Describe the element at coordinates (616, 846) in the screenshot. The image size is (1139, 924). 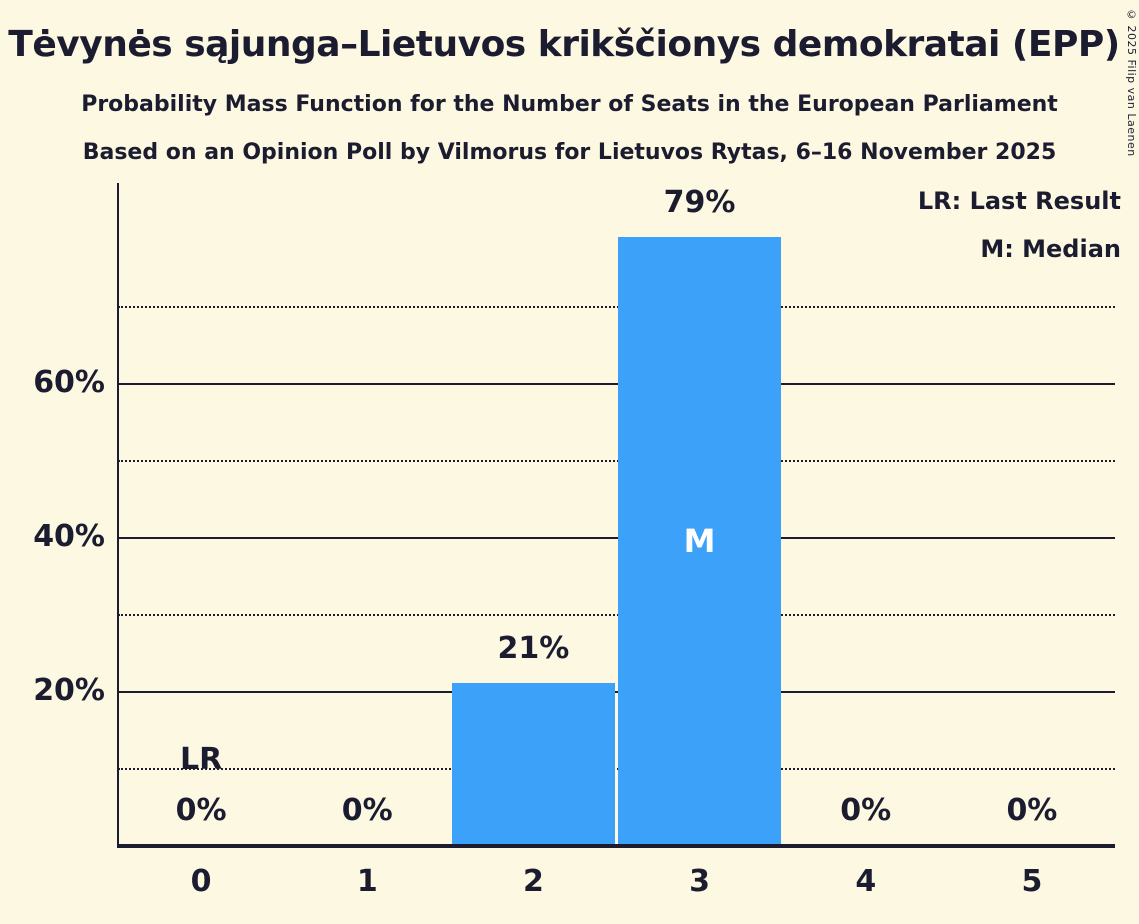
I see `x-axis-line` at that location.